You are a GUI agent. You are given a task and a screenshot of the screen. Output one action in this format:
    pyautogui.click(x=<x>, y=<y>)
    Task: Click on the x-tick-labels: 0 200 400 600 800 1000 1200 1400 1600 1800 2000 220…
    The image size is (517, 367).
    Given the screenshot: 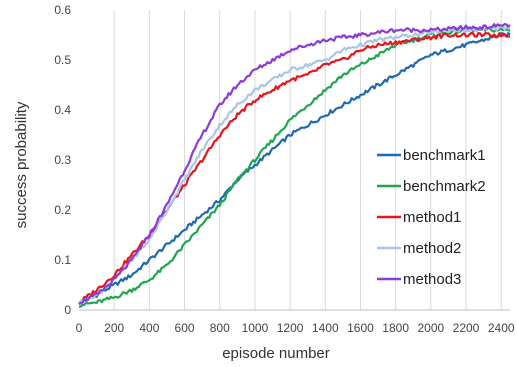 What is the action you would take?
    pyautogui.click(x=295, y=328)
    